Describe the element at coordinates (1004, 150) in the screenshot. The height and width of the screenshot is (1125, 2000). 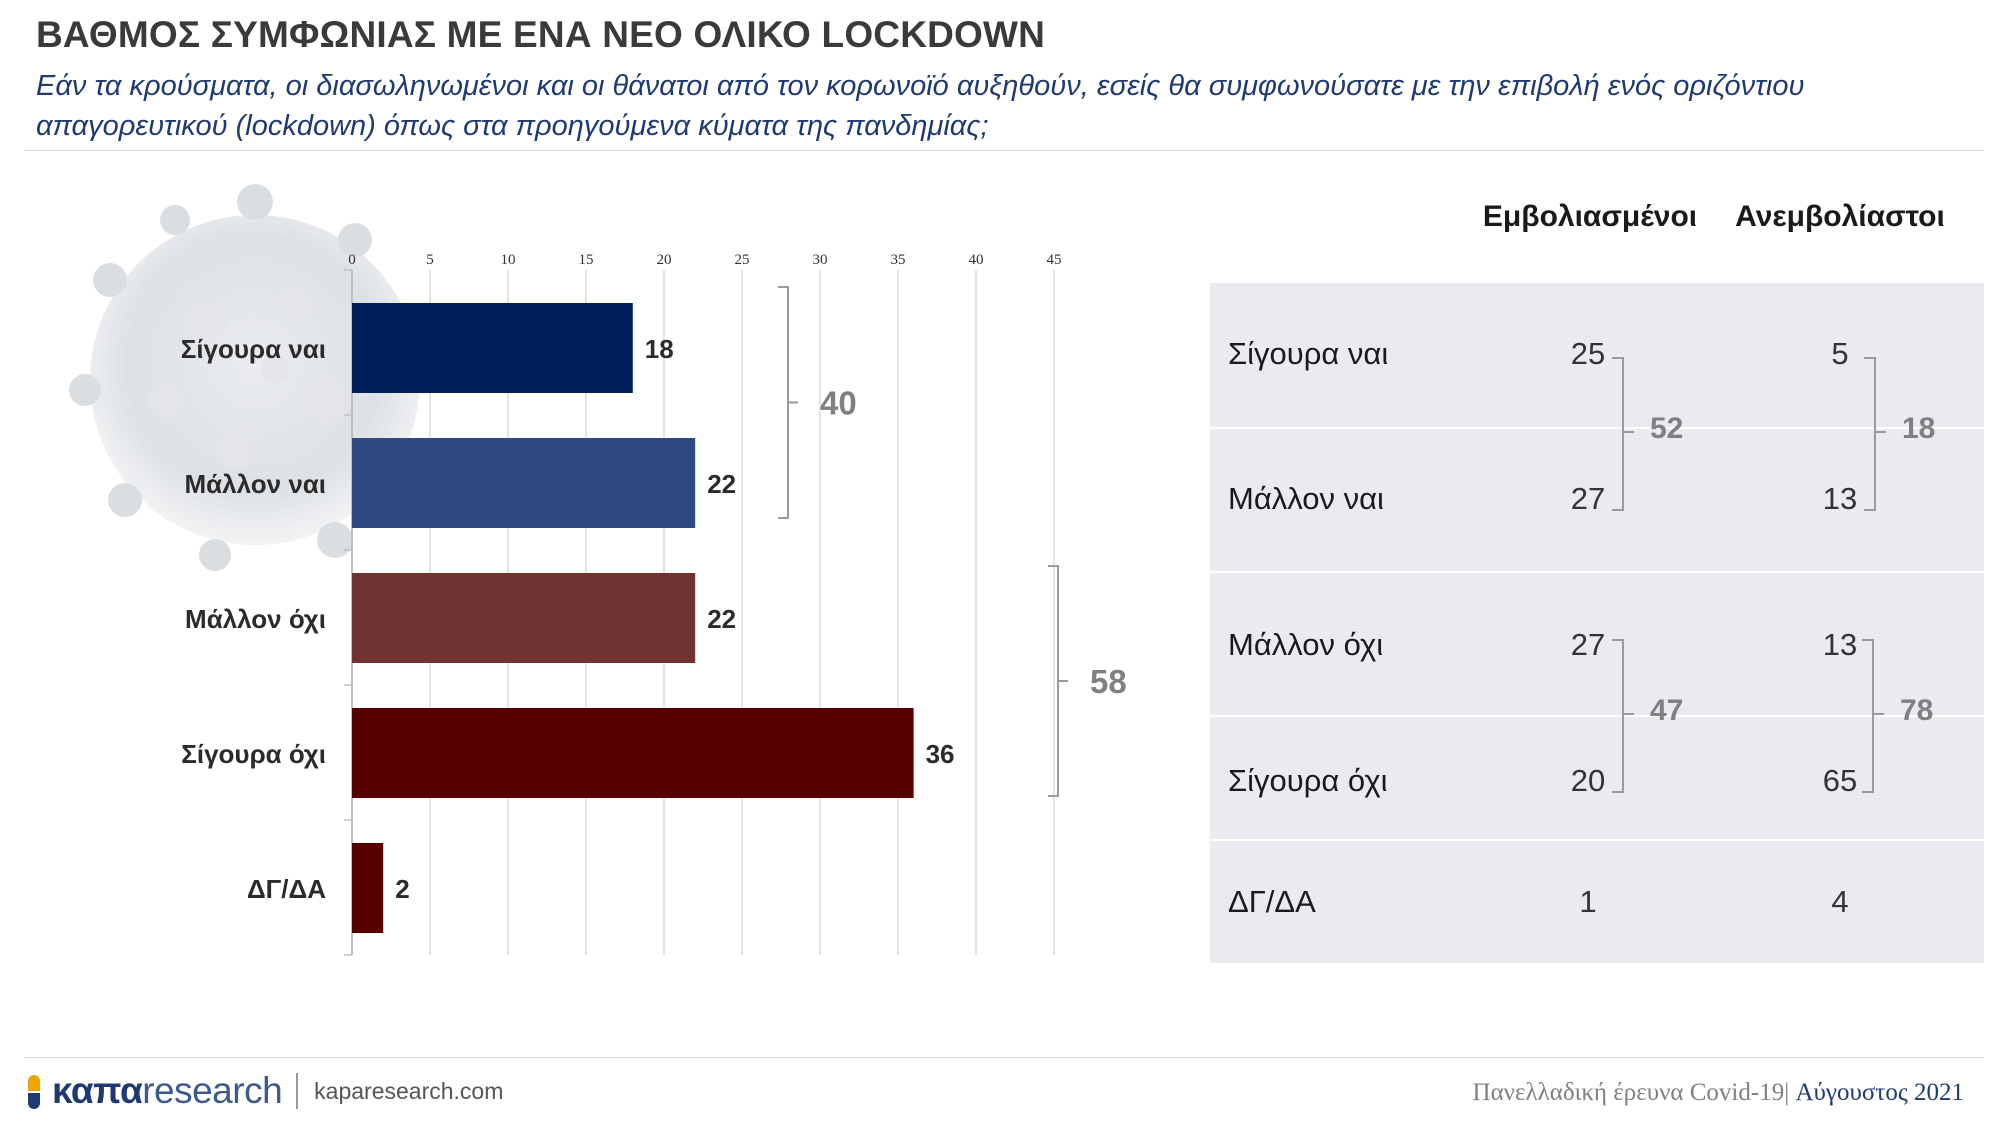
I see `header-divider` at that location.